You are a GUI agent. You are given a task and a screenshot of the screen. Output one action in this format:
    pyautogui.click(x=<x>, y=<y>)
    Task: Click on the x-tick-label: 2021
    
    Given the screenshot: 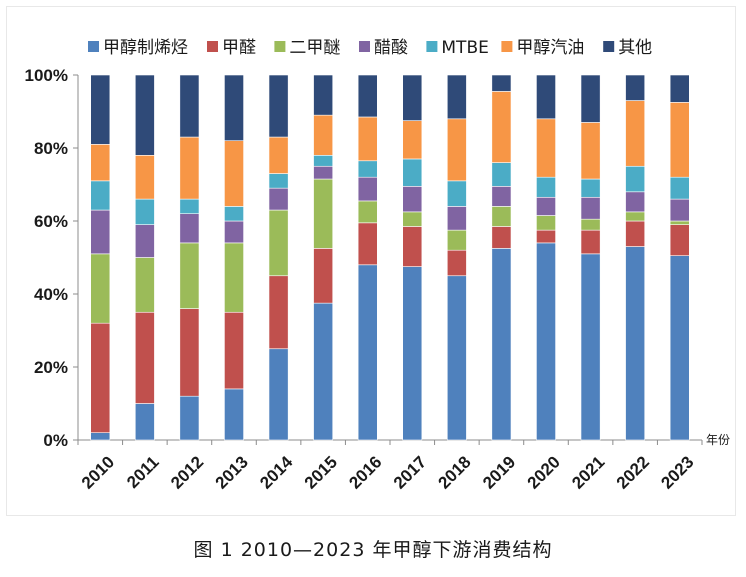 What is the action you would take?
    pyautogui.click(x=588, y=472)
    